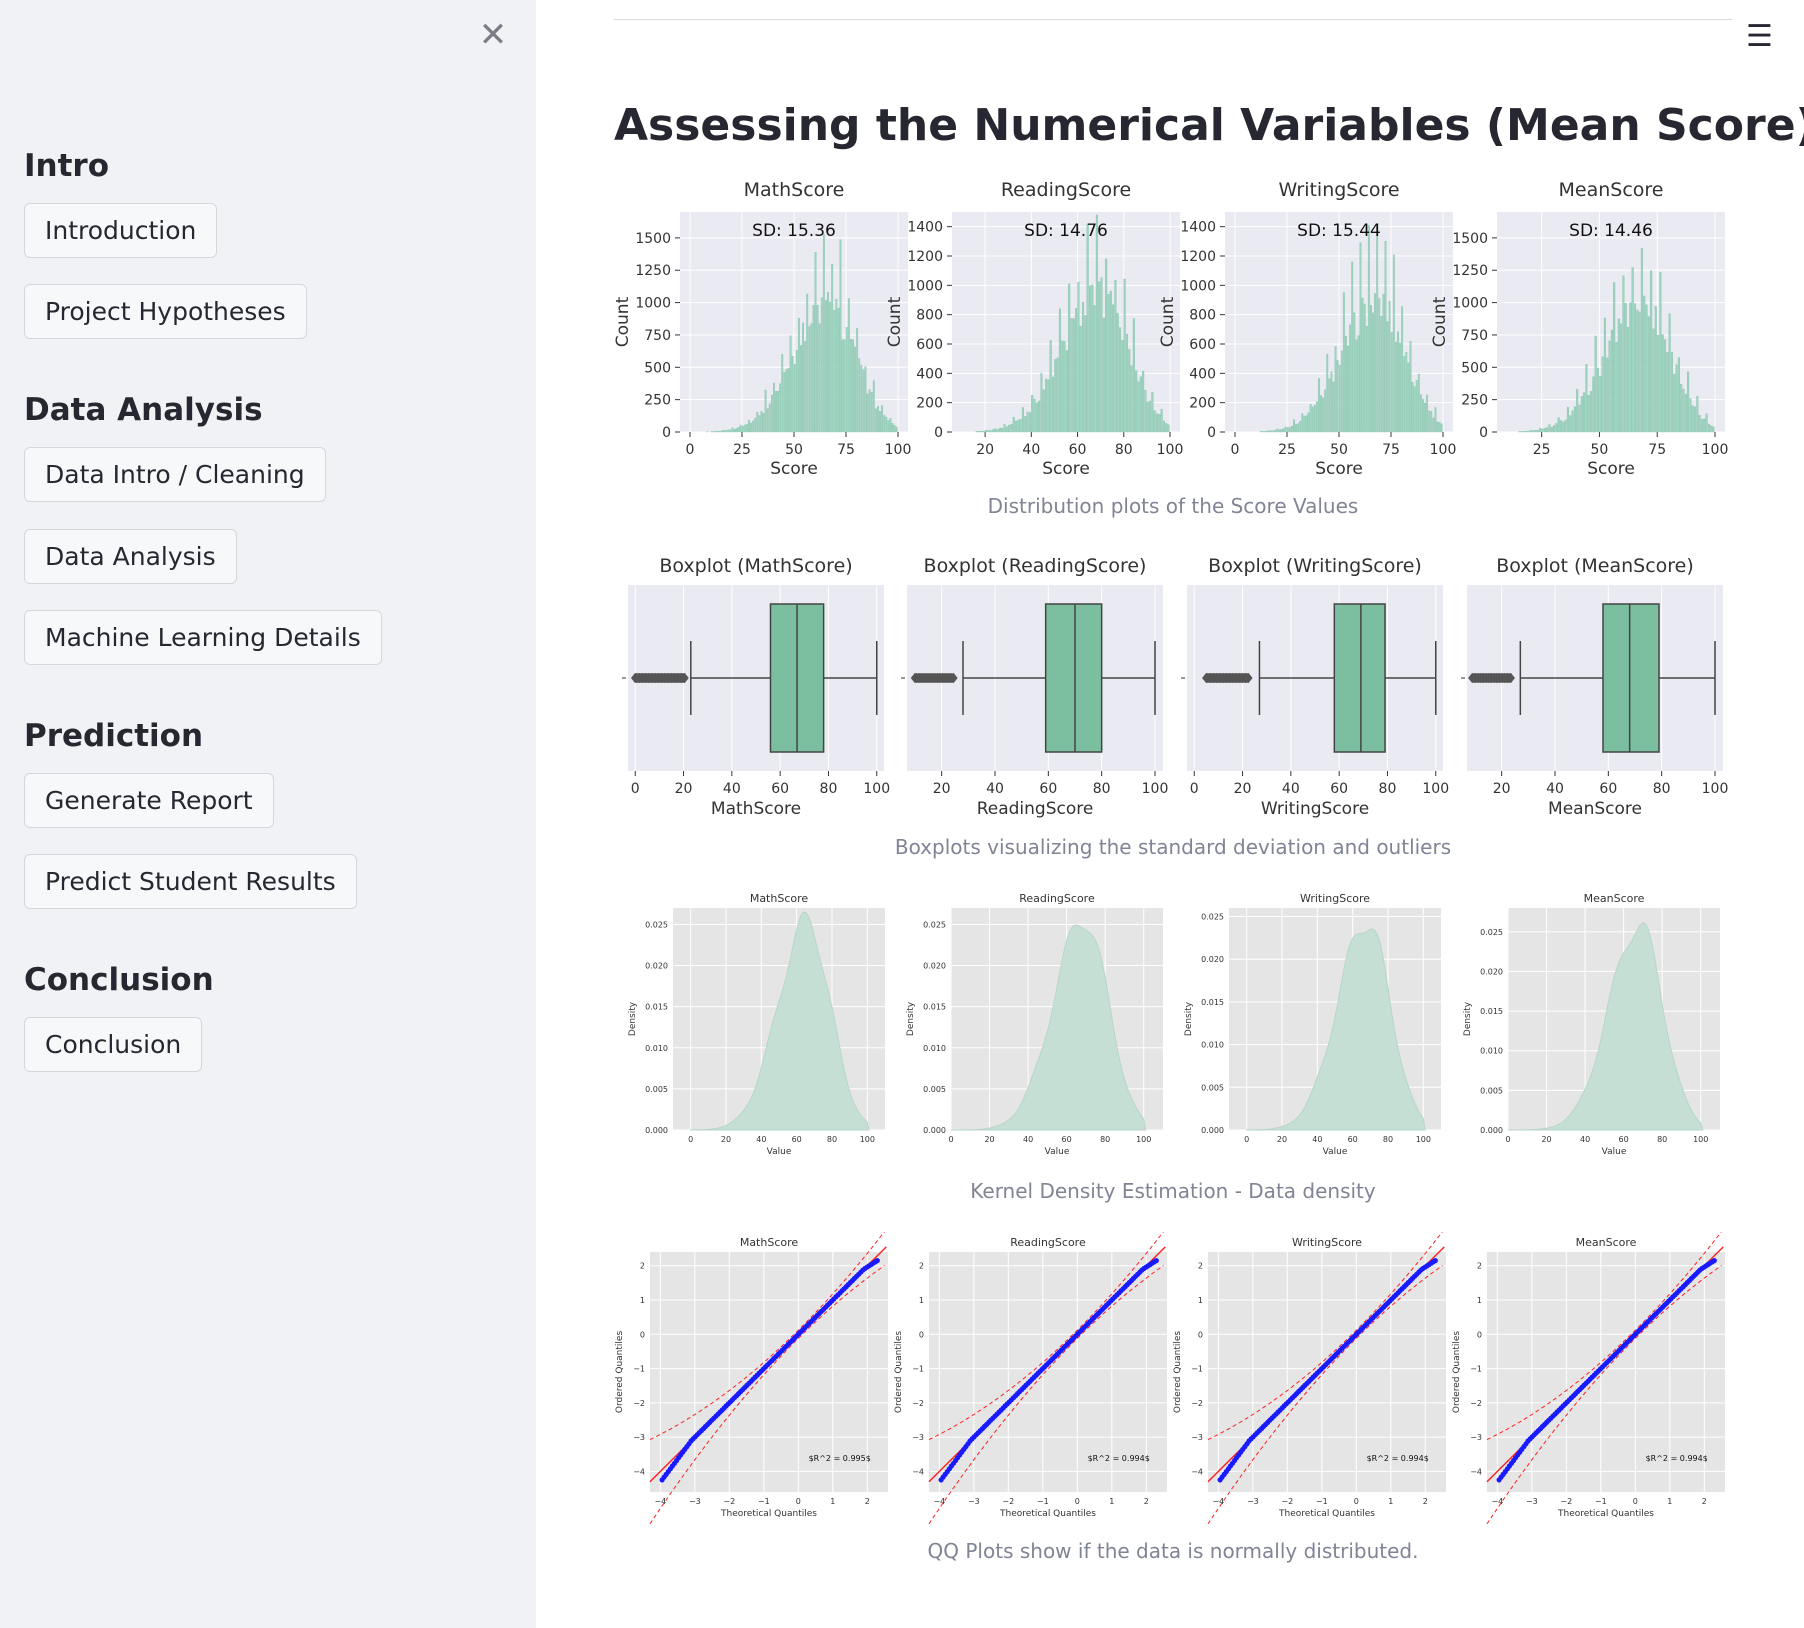 This screenshot has height=1628, width=1804. Describe the element at coordinates (493, 35) in the screenshot. I see `close-icon: ✕` at that location.